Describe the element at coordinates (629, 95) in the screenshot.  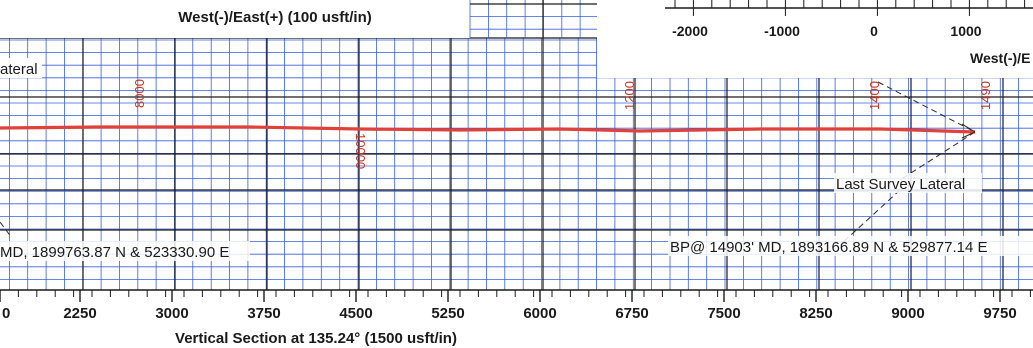
I see `md-marker: 1200` at that location.